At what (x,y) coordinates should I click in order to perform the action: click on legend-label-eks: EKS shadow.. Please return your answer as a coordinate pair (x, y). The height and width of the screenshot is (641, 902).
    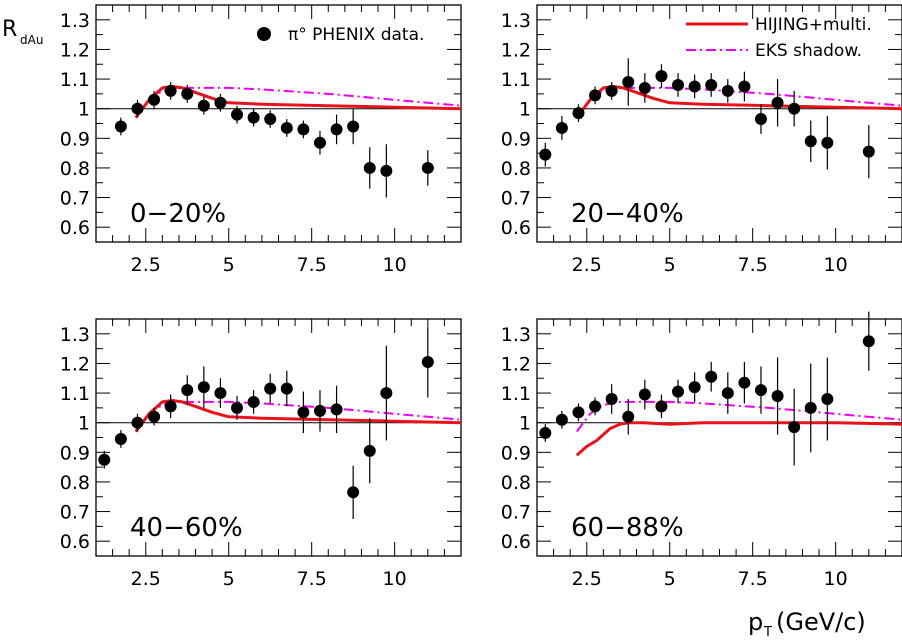
    Looking at the image, I should click on (808, 51).